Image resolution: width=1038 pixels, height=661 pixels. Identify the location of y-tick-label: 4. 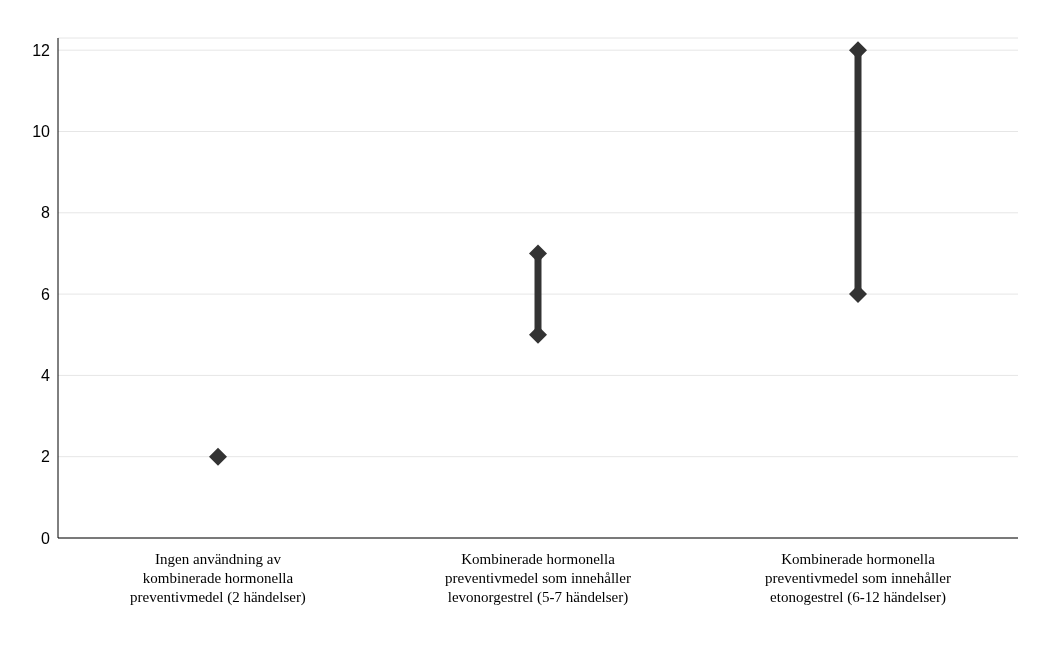
(46, 376).